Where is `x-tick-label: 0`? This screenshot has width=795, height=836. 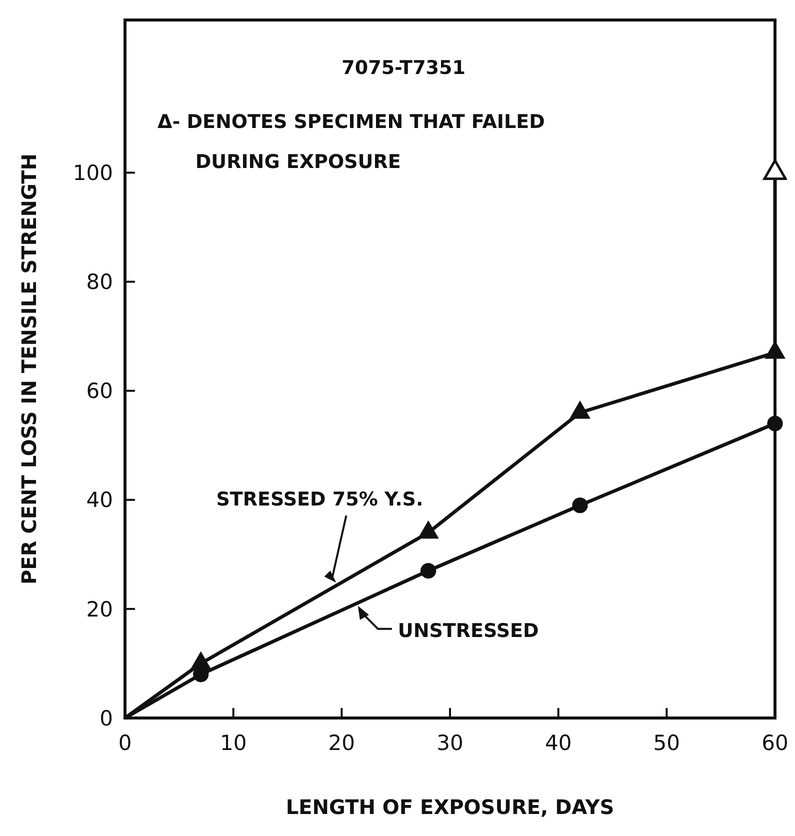
x-tick-label: 0 is located at coordinates (125, 743).